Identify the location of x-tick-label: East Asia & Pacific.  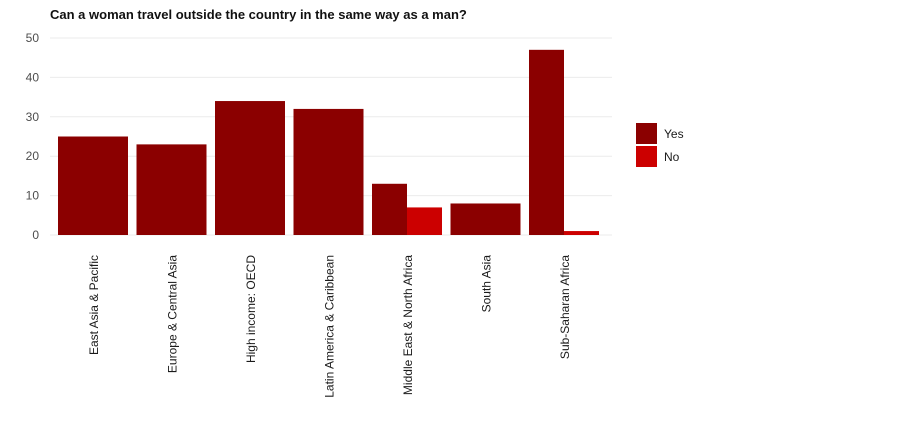
(94, 305).